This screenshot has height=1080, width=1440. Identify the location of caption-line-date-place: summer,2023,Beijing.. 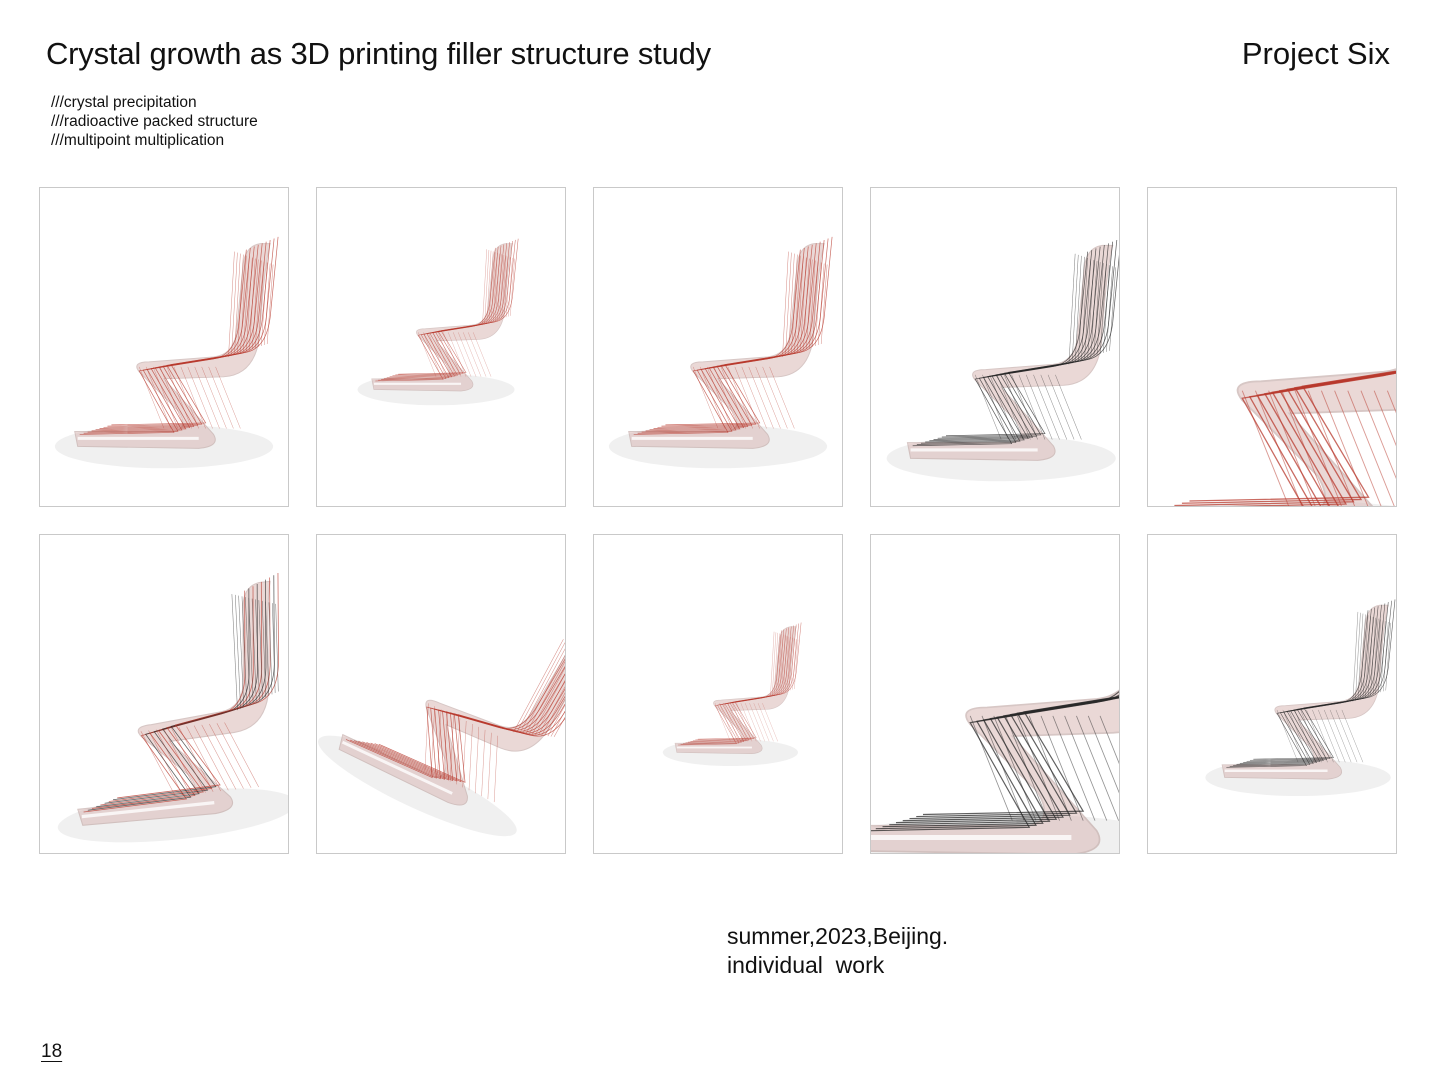
(838, 936).